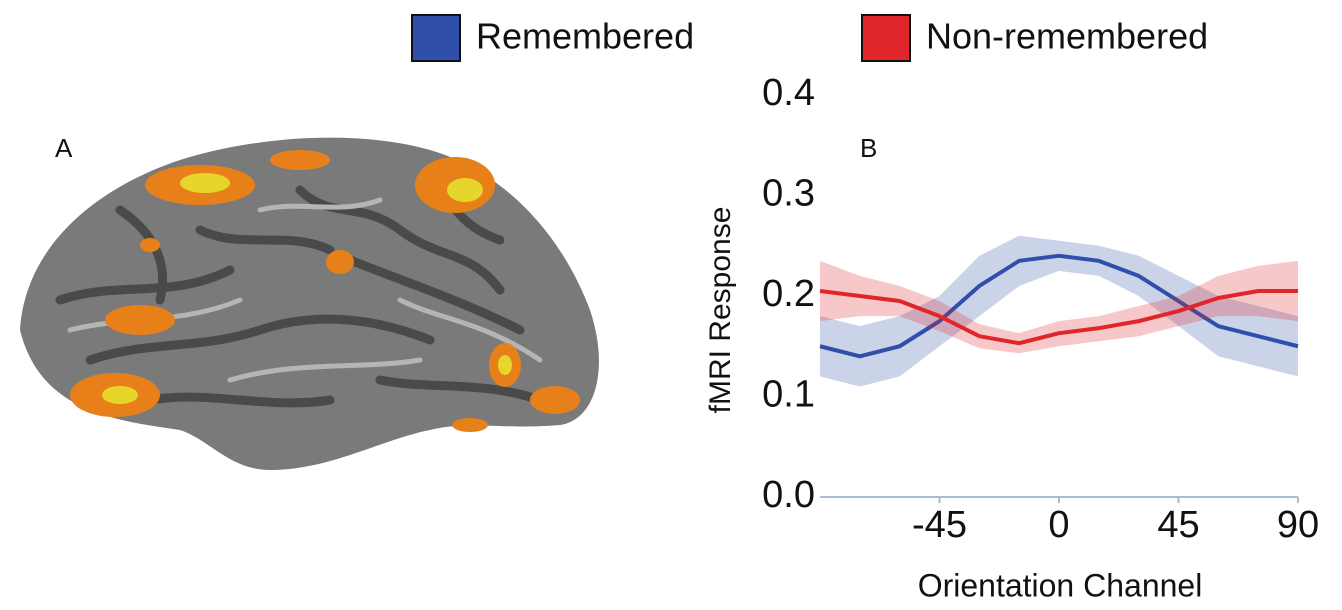 The width and height of the screenshot is (1342, 610). What do you see at coordinates (720, 310) in the screenshot?
I see `y-axis-title: fMRI Response` at bounding box center [720, 310].